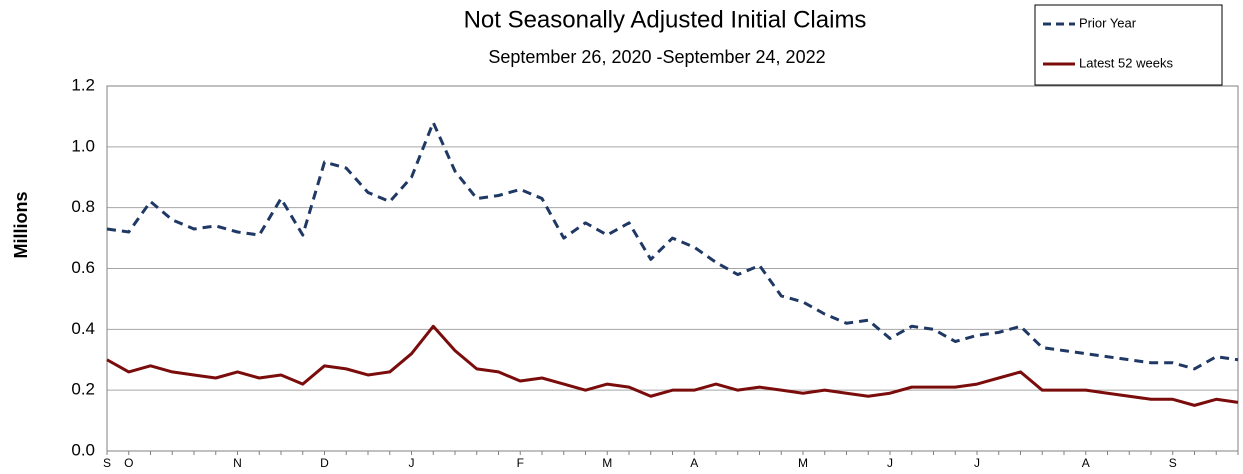 The height and width of the screenshot is (474, 1243). Describe the element at coordinates (520, 463) in the screenshot. I see `x-tick-label: F` at that location.